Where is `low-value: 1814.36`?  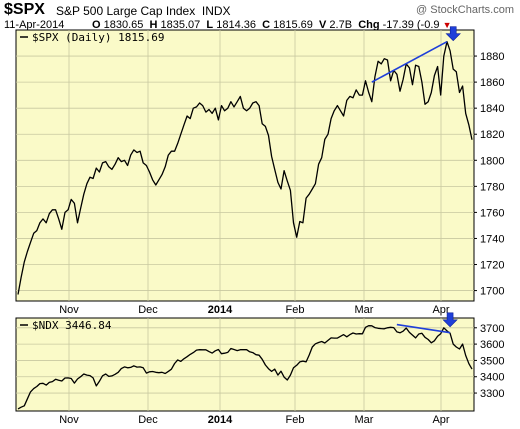 low-value: 1814.36 is located at coordinates (236, 25).